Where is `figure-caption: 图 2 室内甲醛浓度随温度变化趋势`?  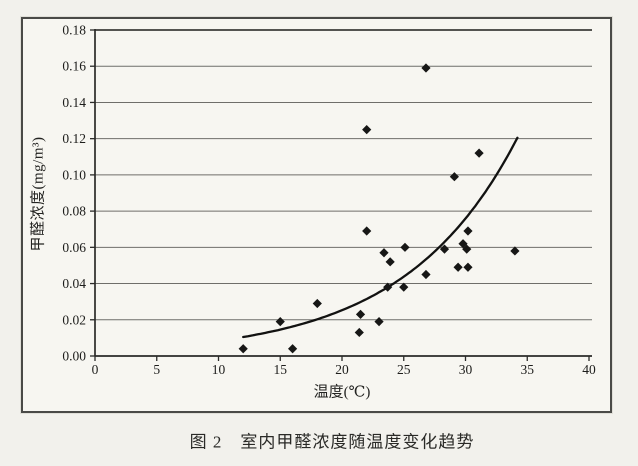 figure-caption: 图 2 室内甲醛浓度随温度变化趋势 is located at coordinates (332, 442).